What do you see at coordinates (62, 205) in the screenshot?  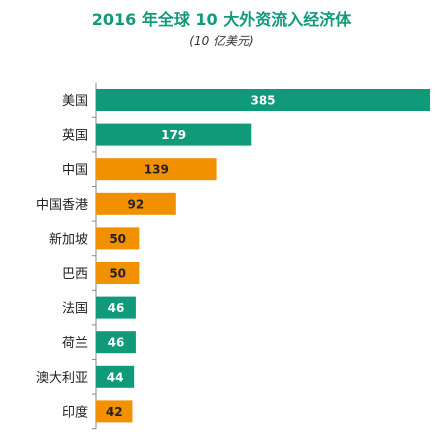 I see `category-label: 中国香港` at bounding box center [62, 205].